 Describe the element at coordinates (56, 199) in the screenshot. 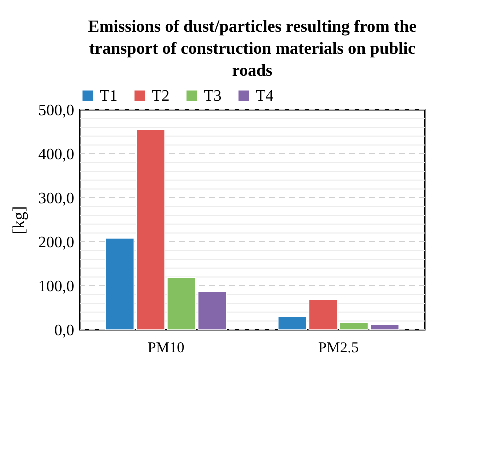

I see `y-tick-label: 300,0` at that location.